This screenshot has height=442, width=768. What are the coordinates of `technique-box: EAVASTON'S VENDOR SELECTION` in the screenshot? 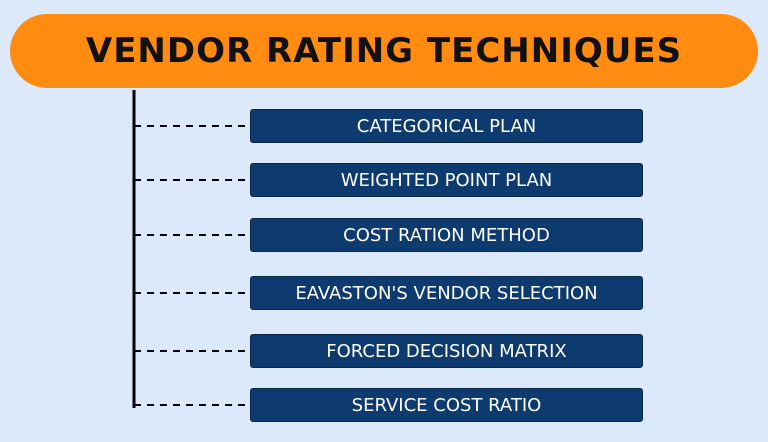 It's located at (446, 293).